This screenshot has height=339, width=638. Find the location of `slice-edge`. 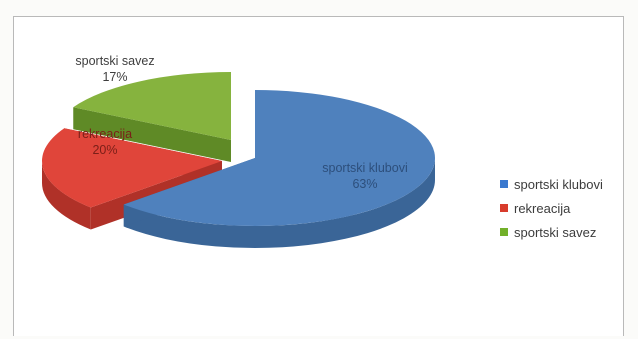

slice-edge is located at coordinates (152, 134).